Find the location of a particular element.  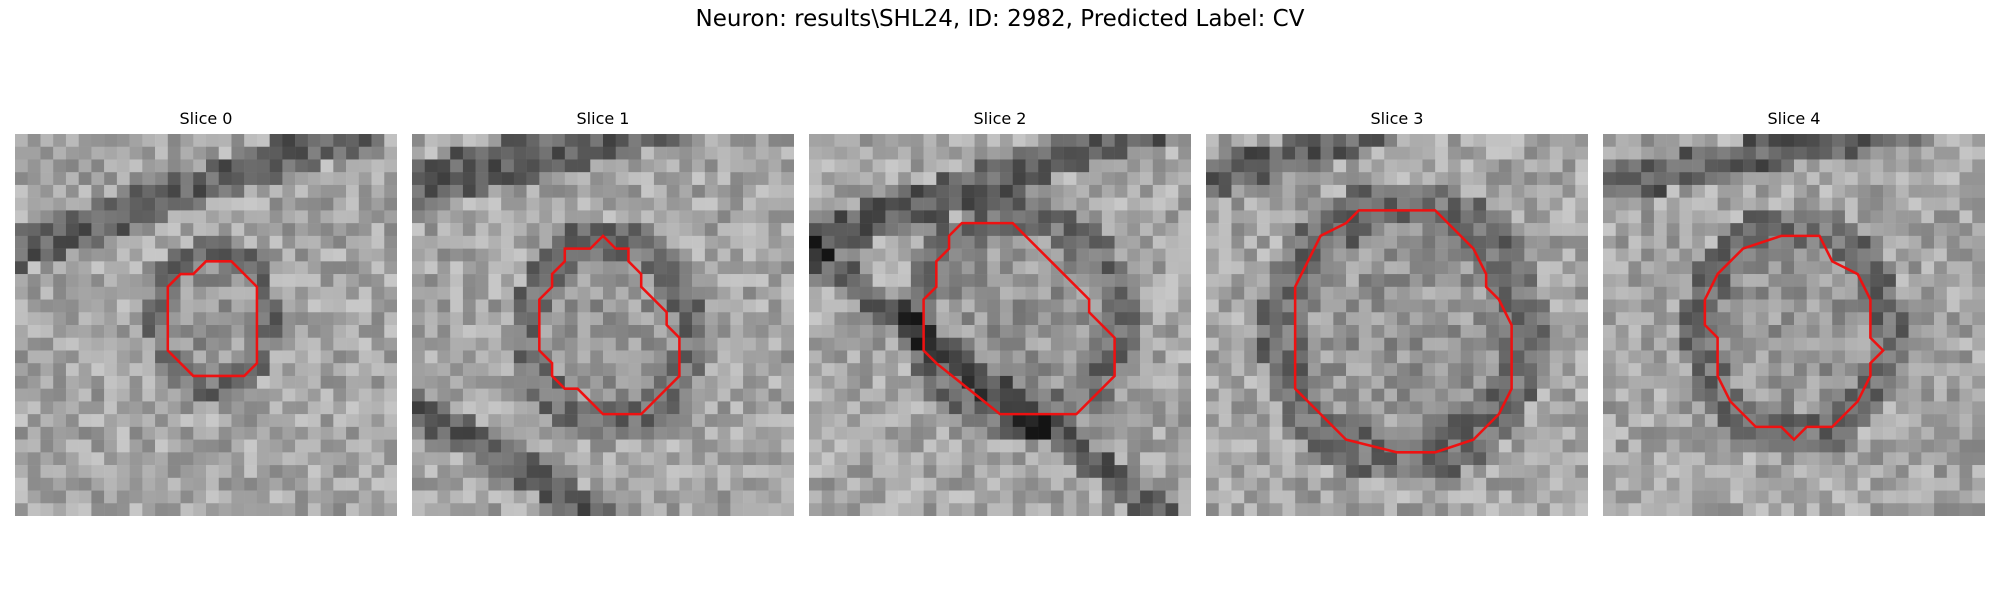

slice-panel-4: Slice 4 is located at coordinates (1794, 312).